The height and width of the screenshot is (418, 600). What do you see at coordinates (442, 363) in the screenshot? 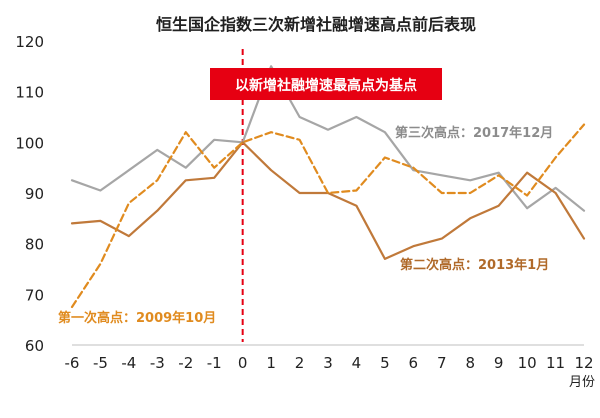
I see `x-tick-label-13: 7` at bounding box center [442, 363].